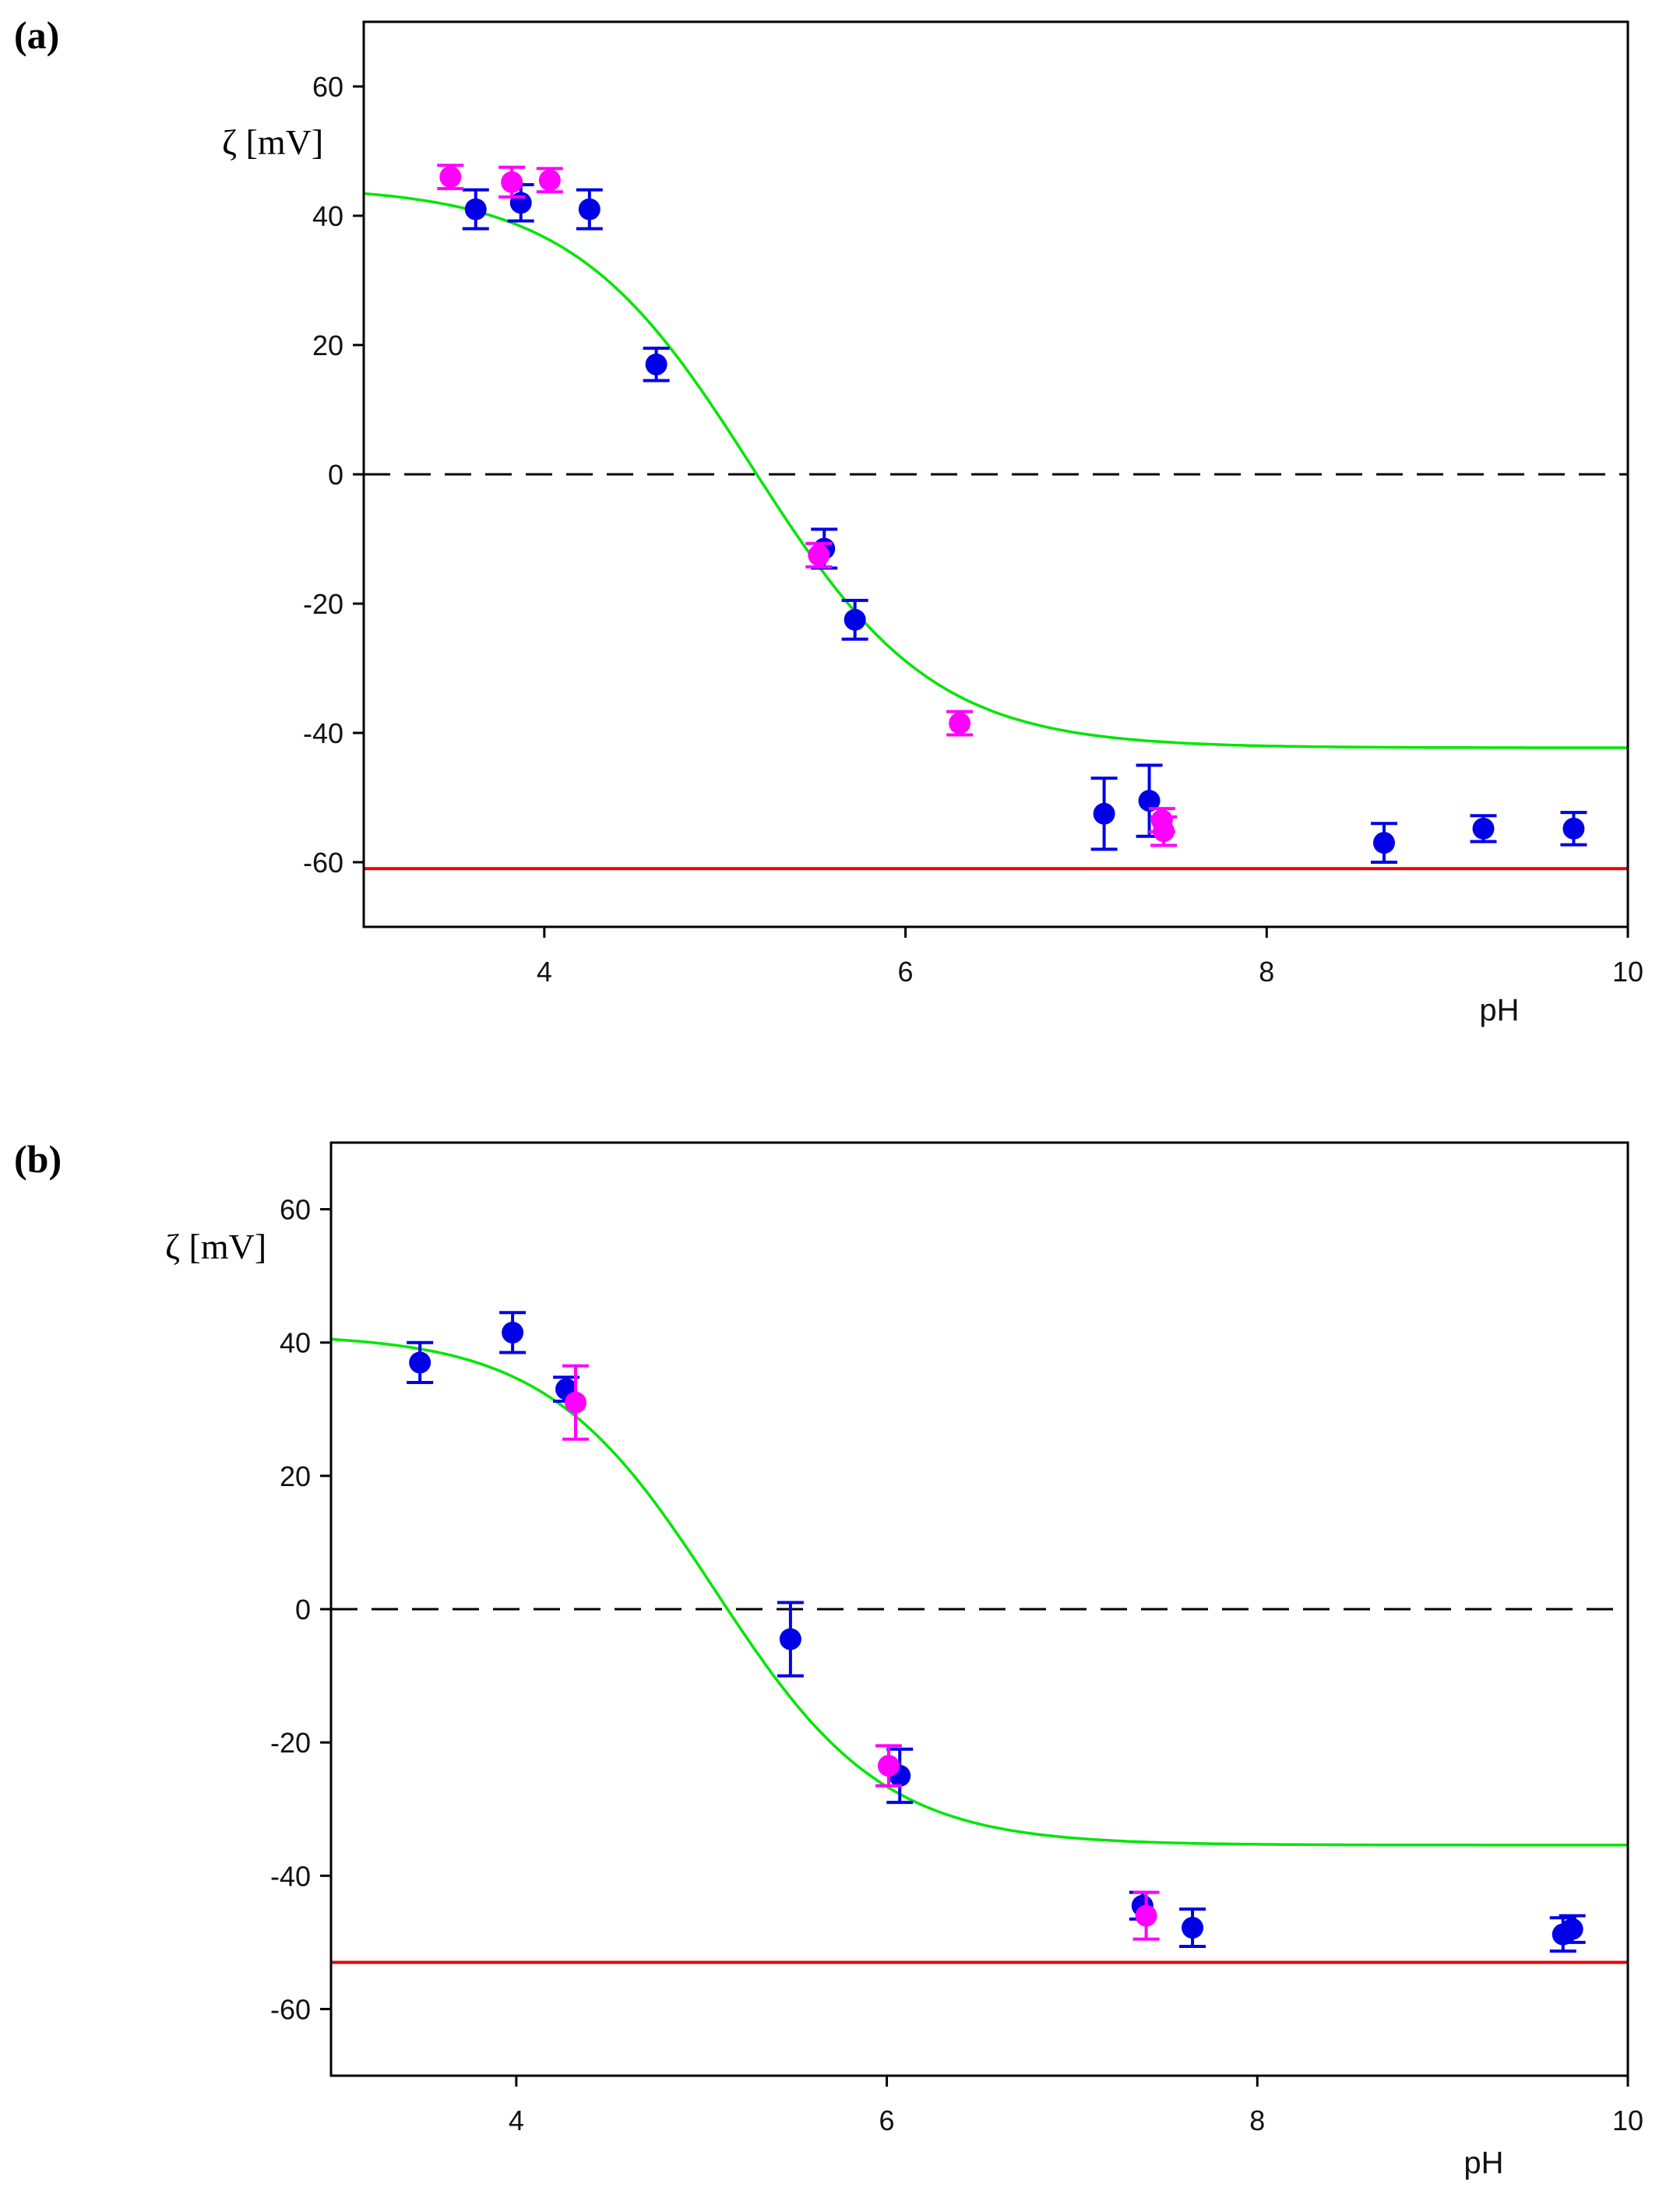 The width and height of the screenshot is (1659, 2212). What do you see at coordinates (38, 1159) in the screenshot?
I see `panel-label: (b)` at bounding box center [38, 1159].